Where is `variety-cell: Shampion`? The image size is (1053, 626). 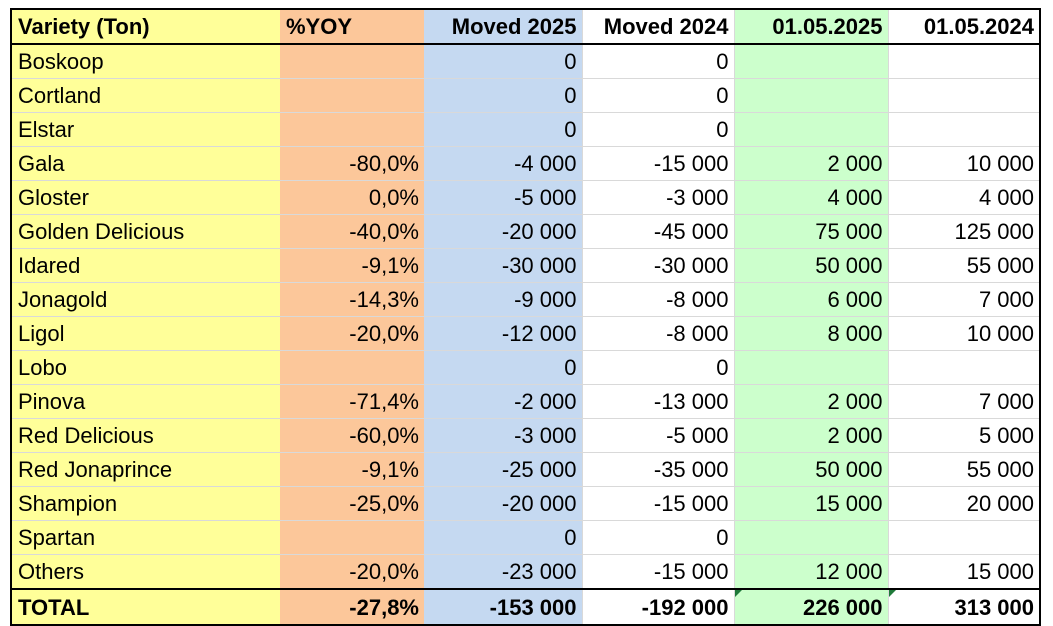 variety-cell: Shampion is located at coordinates (146, 503).